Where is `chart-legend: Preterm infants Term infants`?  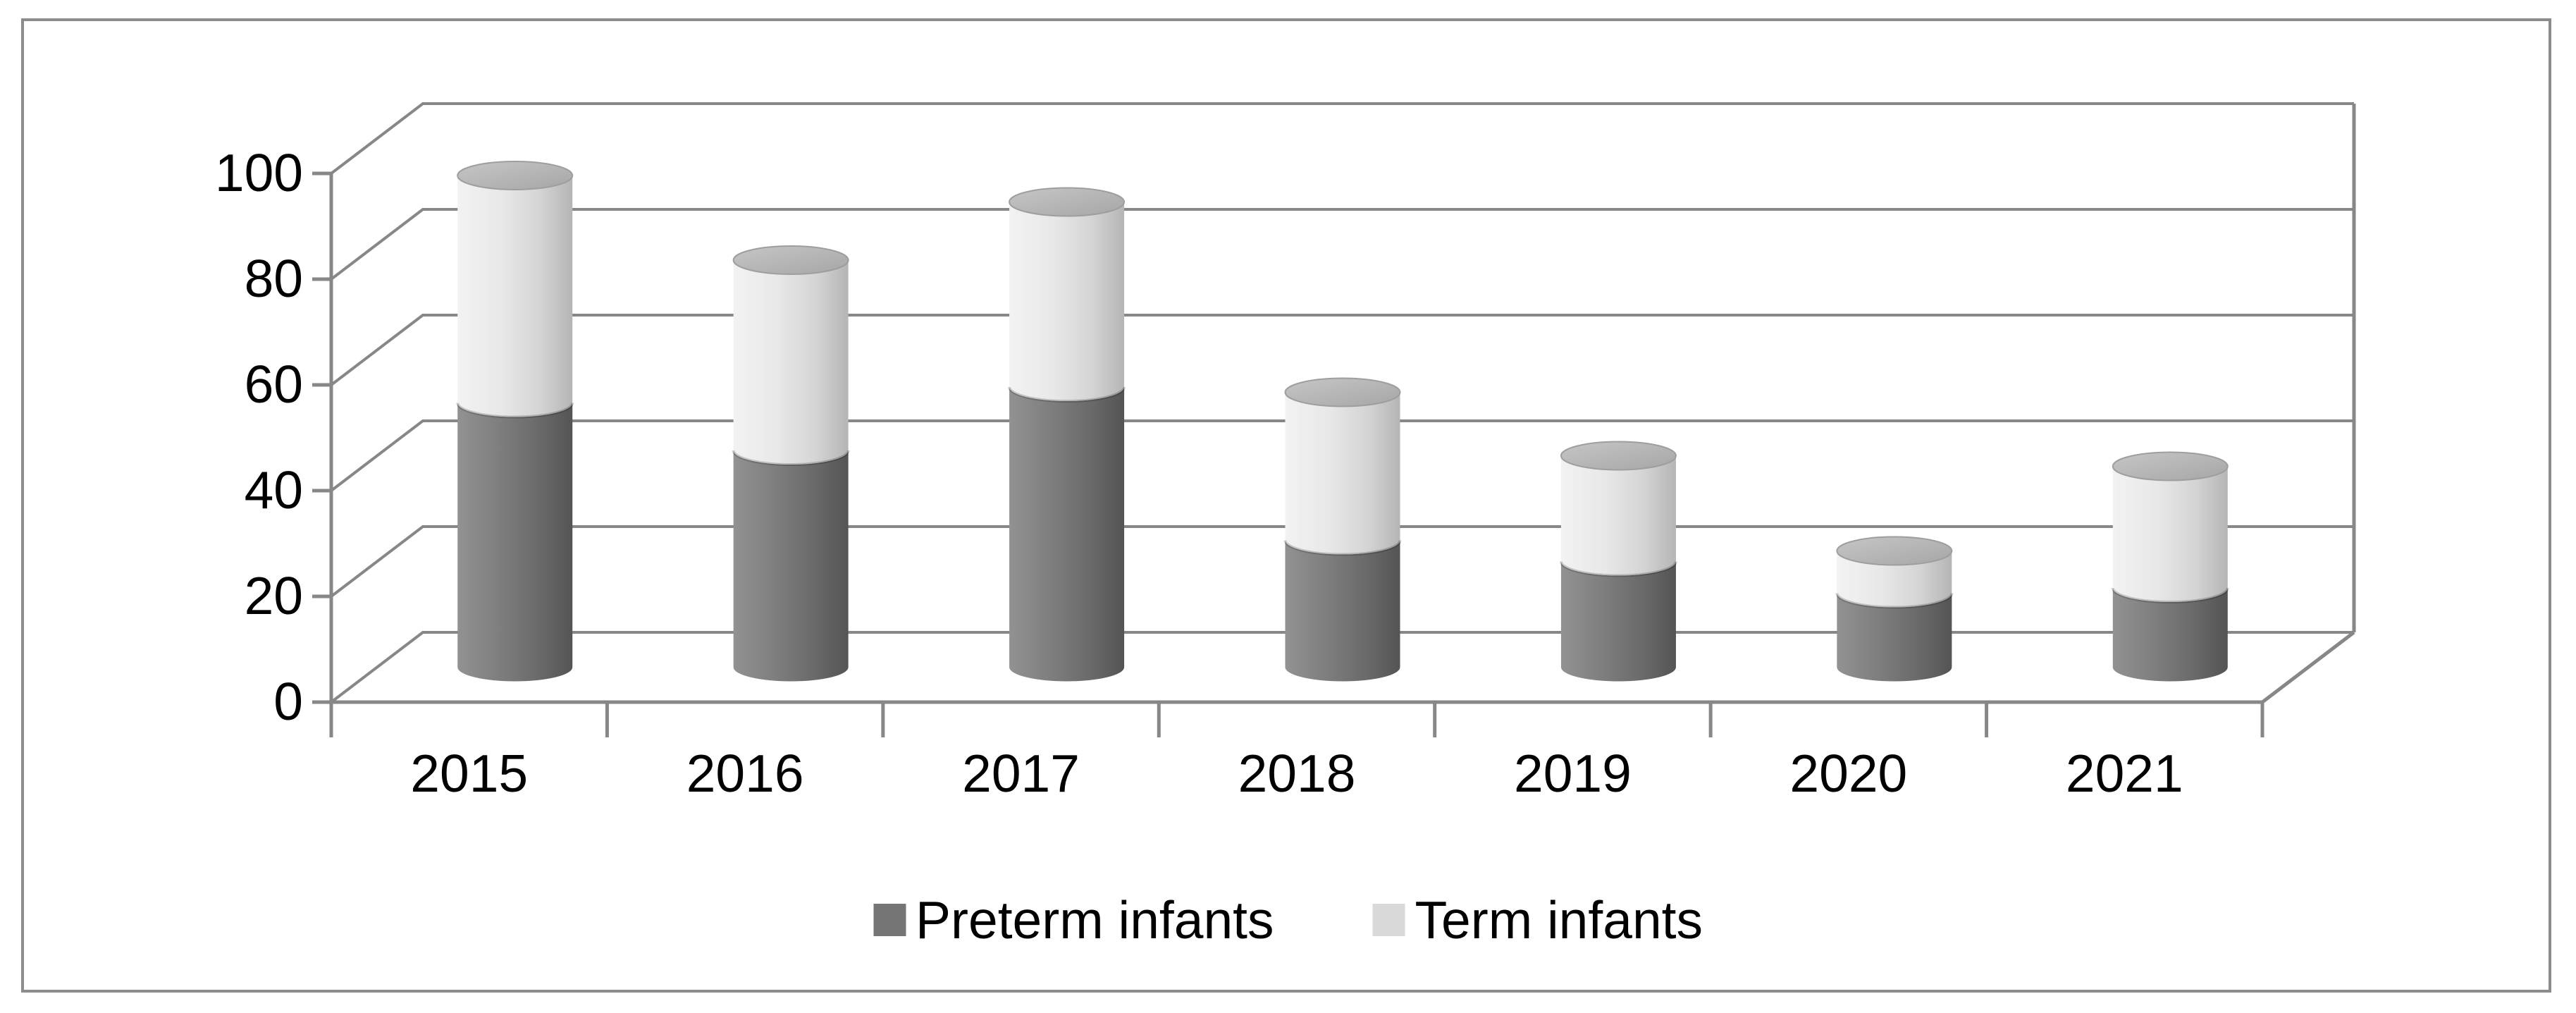 chart-legend: Preterm infants Term infants is located at coordinates (1288, 920).